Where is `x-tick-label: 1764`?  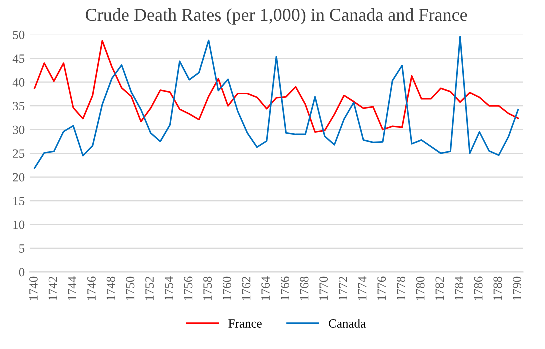 x-tick-label: 1764 is located at coordinates (266, 288).